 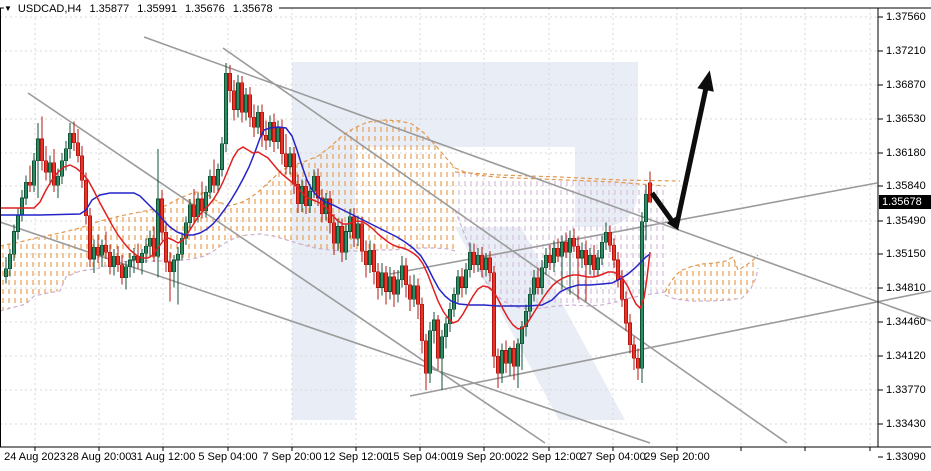 I want to click on ohlc-open: 1.35877, so click(x=109, y=9).